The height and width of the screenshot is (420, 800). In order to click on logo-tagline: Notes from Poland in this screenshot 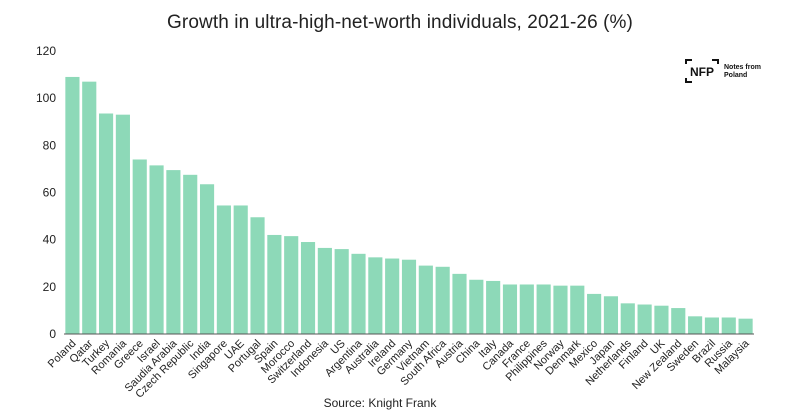, I will do `click(742, 71)`.